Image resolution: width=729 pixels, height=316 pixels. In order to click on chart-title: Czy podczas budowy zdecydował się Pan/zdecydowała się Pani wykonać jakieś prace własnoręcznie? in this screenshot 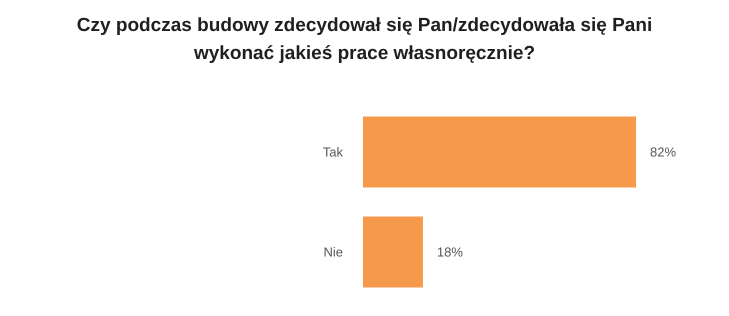, I will do `click(365, 40)`.